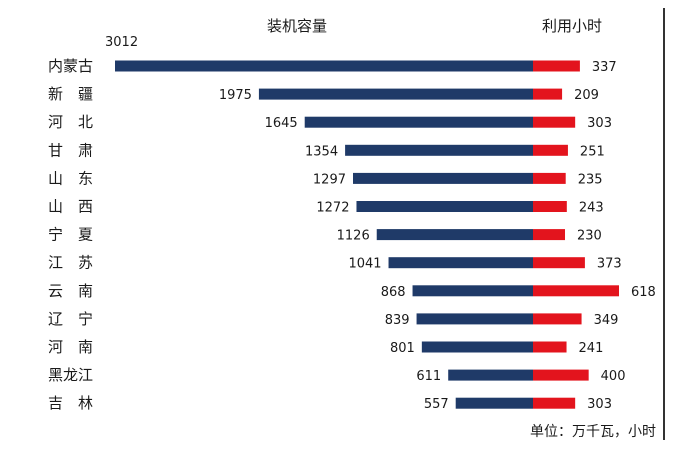 The height and width of the screenshot is (453, 688). What do you see at coordinates (70, 347) in the screenshot?
I see `category-label: 河 南` at bounding box center [70, 347].